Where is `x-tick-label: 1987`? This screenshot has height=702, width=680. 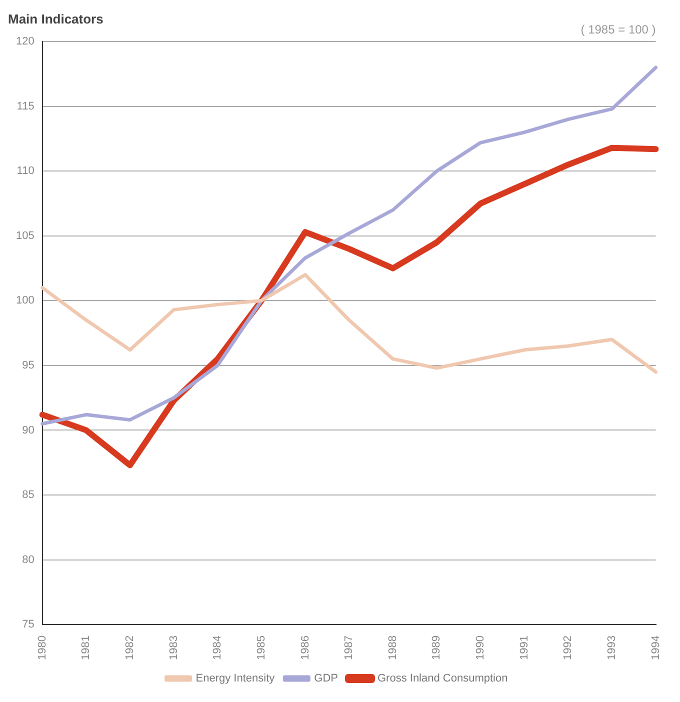 x-tick-label: 1987 is located at coordinates (349, 648).